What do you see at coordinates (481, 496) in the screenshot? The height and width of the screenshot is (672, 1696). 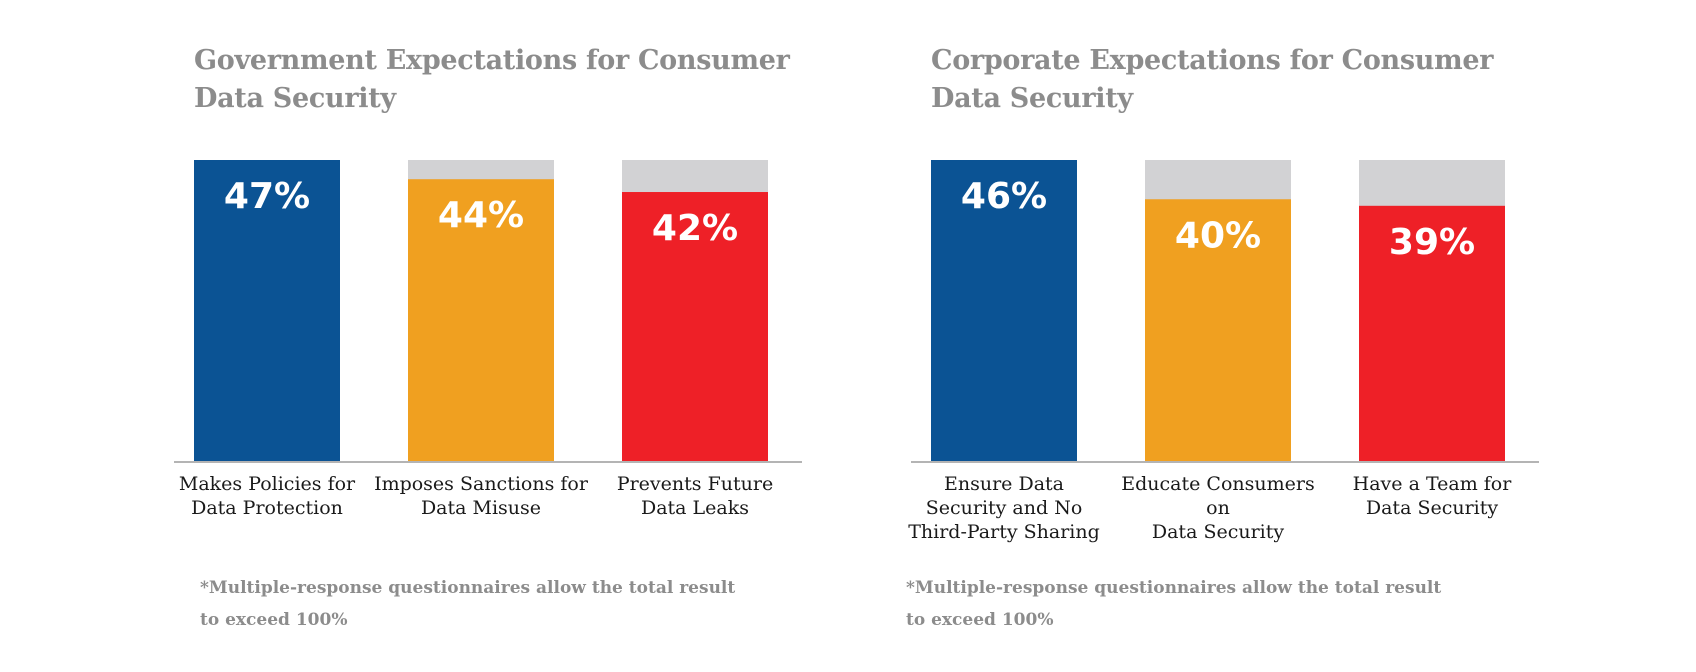 I see `category-label: Imposes Sanctions for Data Misuse` at bounding box center [481, 496].